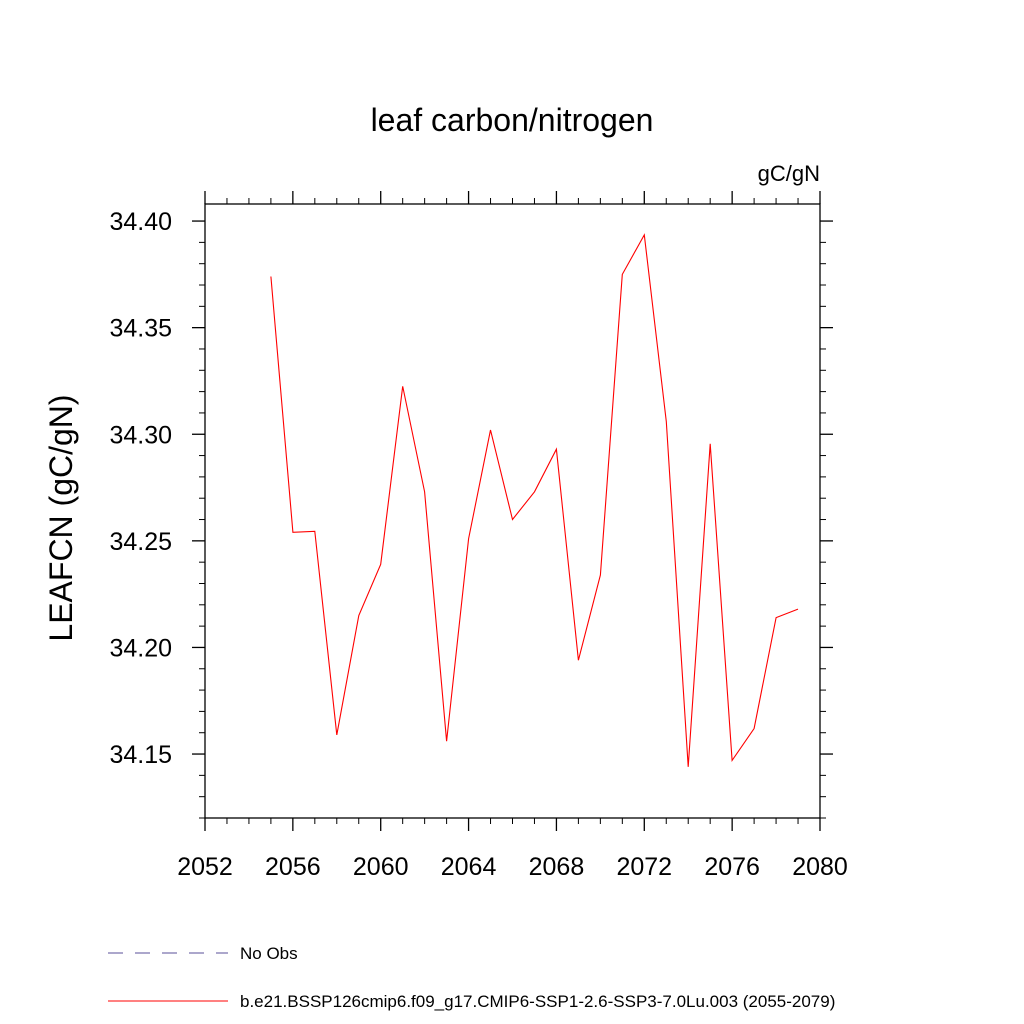  What do you see at coordinates (140, 755) in the screenshot?
I see `y-tick-label: 34.15` at bounding box center [140, 755].